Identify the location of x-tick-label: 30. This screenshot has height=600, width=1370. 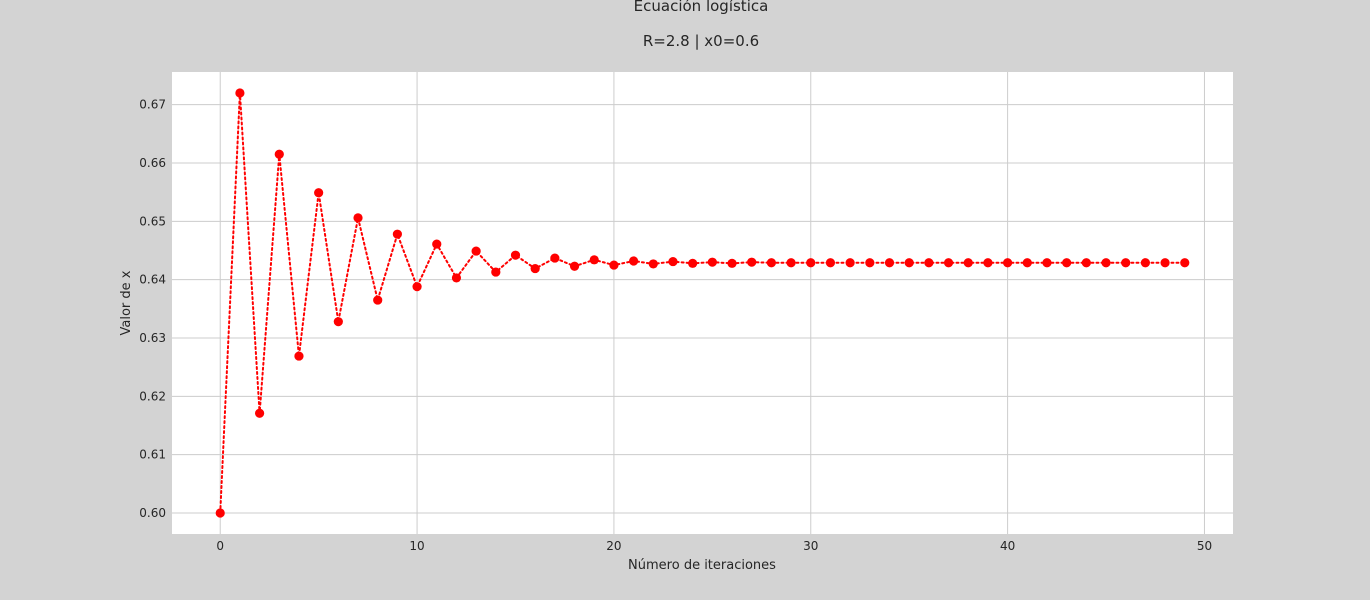
(810, 546).